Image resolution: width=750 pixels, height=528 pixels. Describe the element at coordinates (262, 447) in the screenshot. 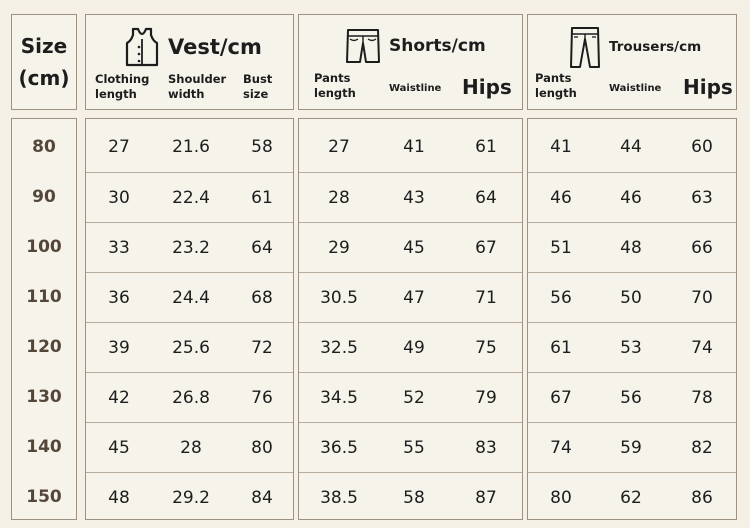

I see `vest-cell: 80` at that location.